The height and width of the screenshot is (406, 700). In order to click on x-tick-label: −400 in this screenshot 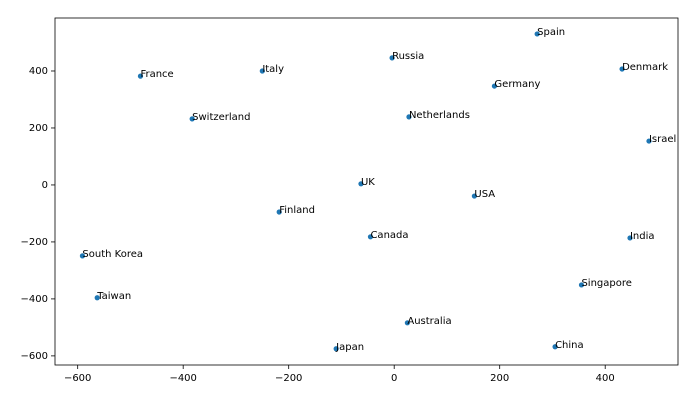, I will do `click(182, 378)`.